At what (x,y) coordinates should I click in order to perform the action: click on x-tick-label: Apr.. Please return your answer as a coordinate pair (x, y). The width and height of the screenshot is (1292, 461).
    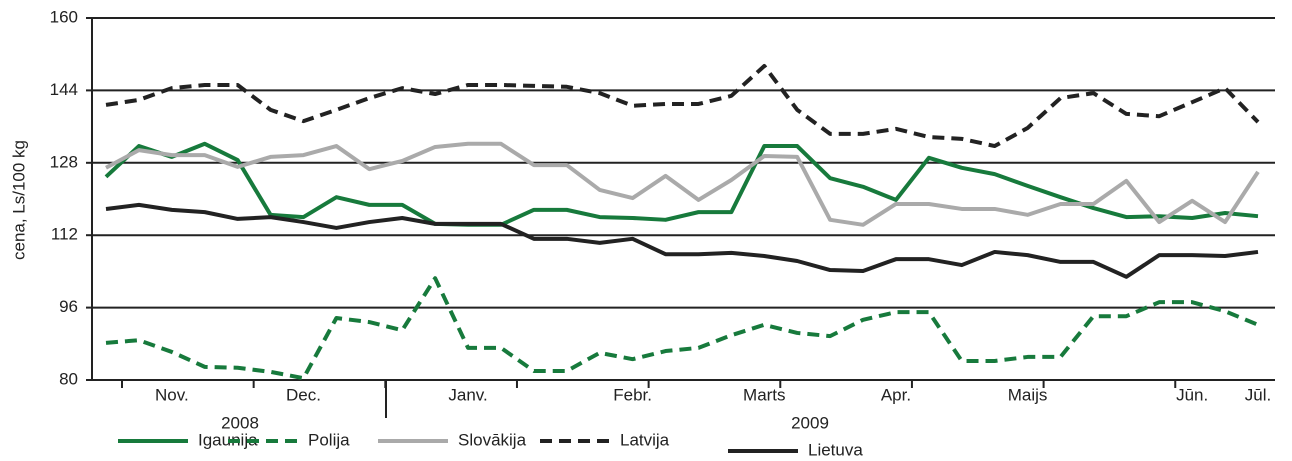
    Looking at the image, I should click on (896, 394).